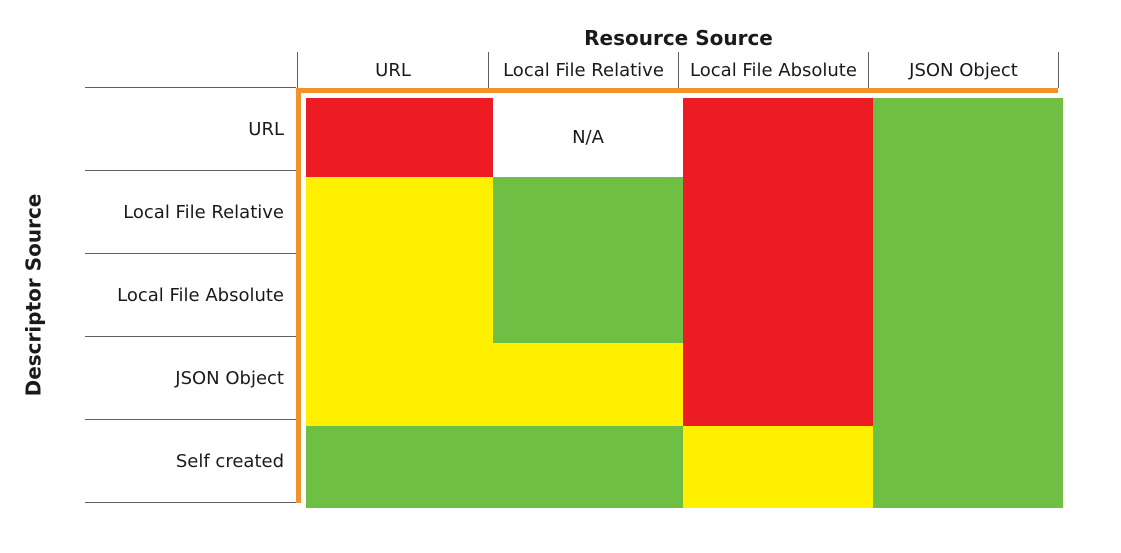 The image size is (1121, 553). What do you see at coordinates (778, 384) in the screenshot?
I see `cell-json-object-x-local-file-absolute` at bounding box center [778, 384].